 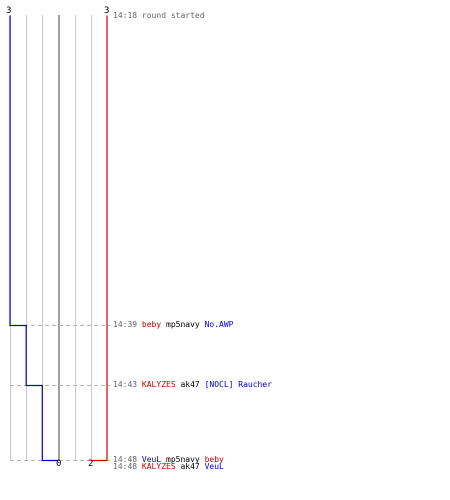 I want to click on event-status: round started, so click(x=173, y=15).